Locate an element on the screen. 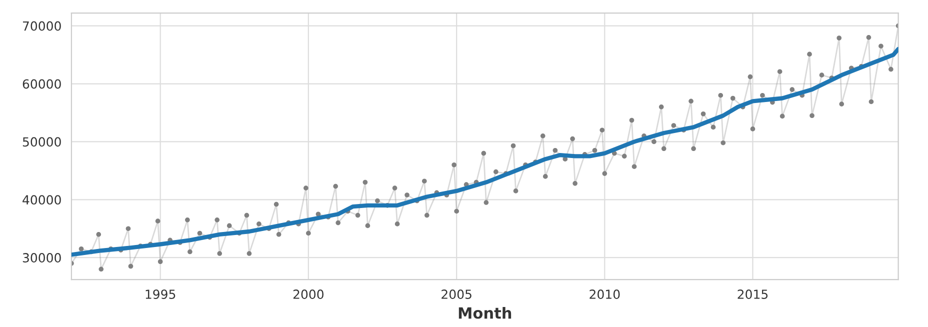 Image resolution: width=928 pixels, height=327 pixels. x-axis-title: Month is located at coordinates (485, 312).